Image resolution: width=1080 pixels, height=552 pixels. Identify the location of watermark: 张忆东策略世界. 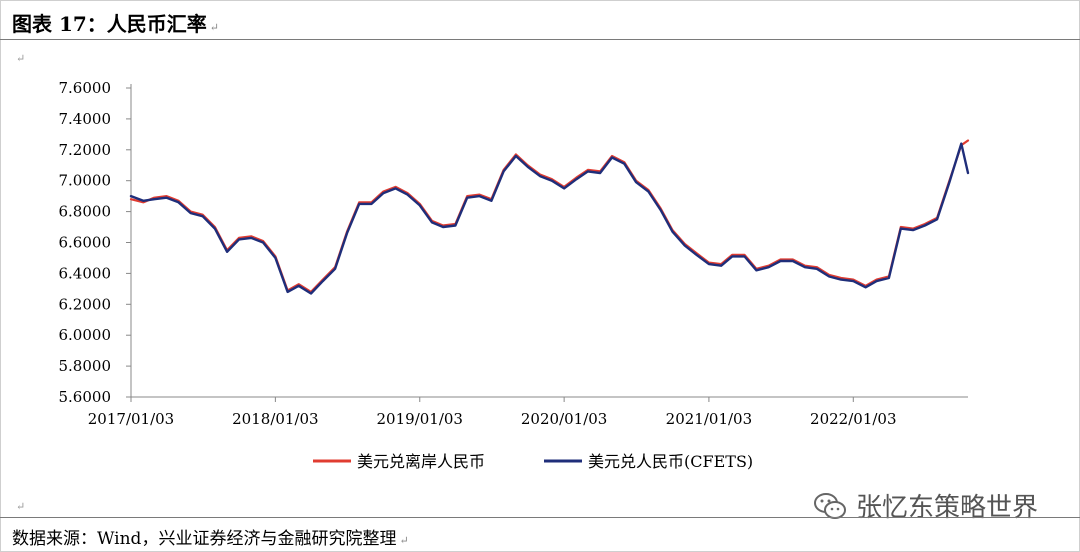
(925, 505).